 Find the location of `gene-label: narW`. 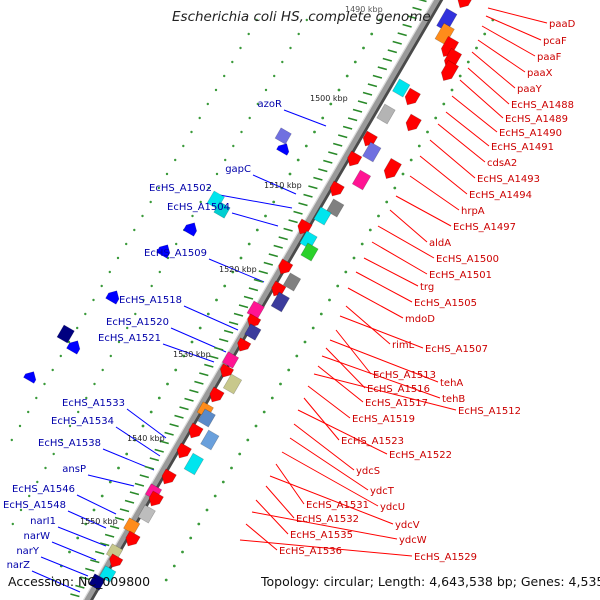

gene-label: narW is located at coordinates (37, 536).